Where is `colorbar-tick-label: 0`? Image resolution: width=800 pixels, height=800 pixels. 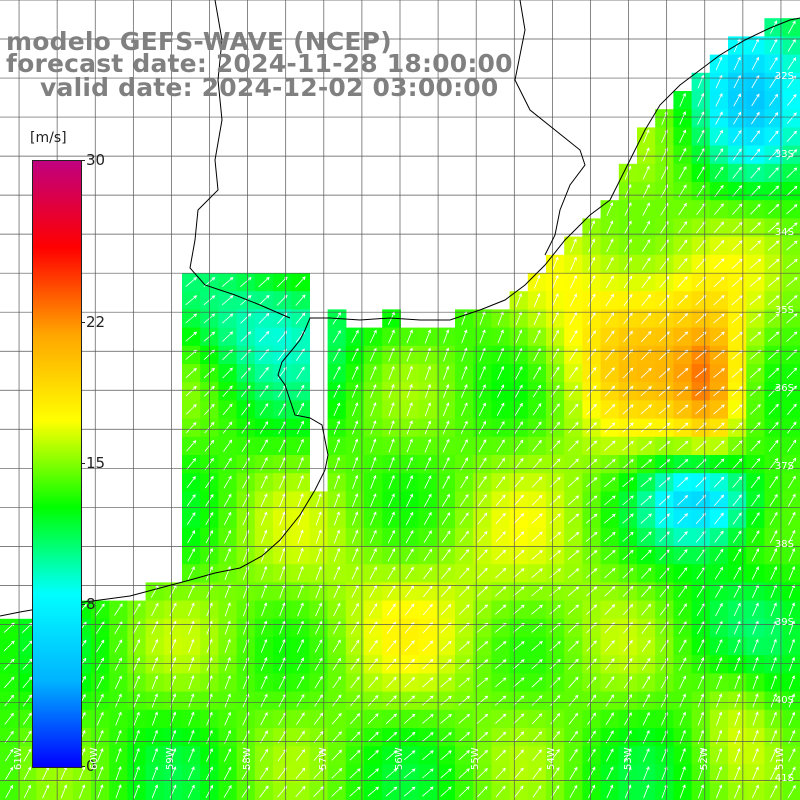
colorbar-tick-label: 0 is located at coordinates (91, 766).